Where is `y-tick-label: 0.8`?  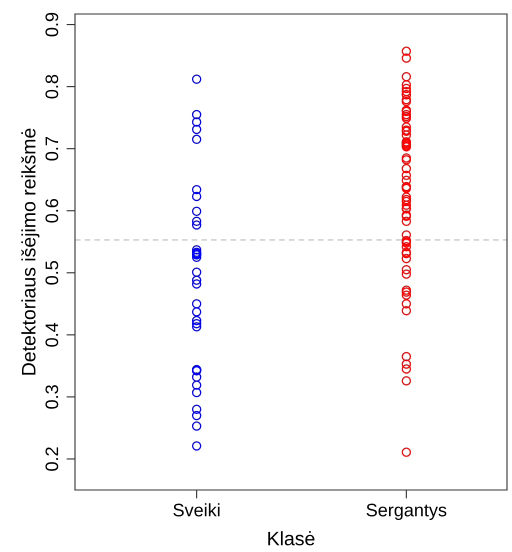
y-tick-label: 0.8 is located at coordinates (51, 86).